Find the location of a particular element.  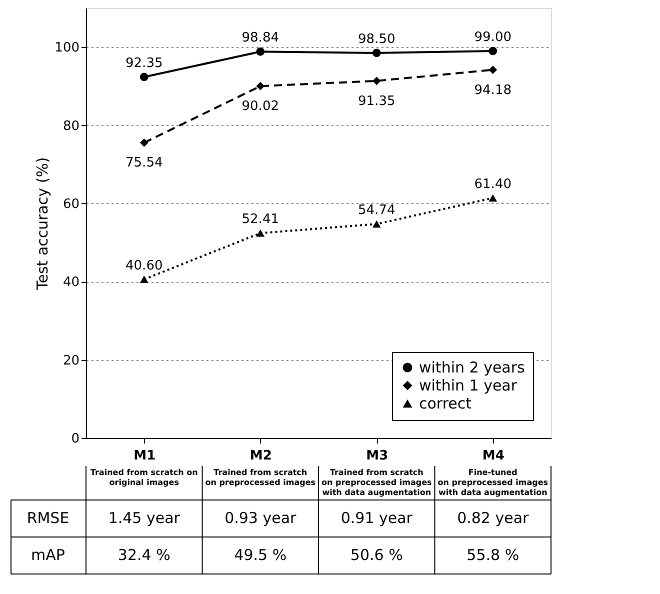

legend-label: within 1 year is located at coordinates (468, 385).